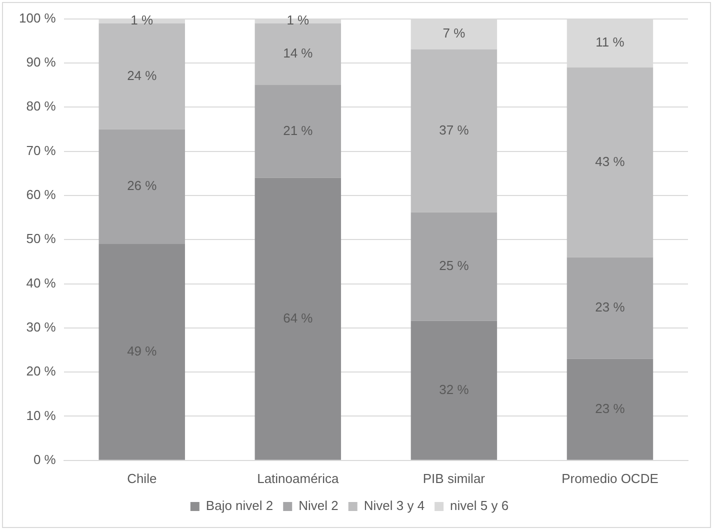 This screenshot has width=713, height=530. I want to click on data-label: 37 %, so click(454, 130).